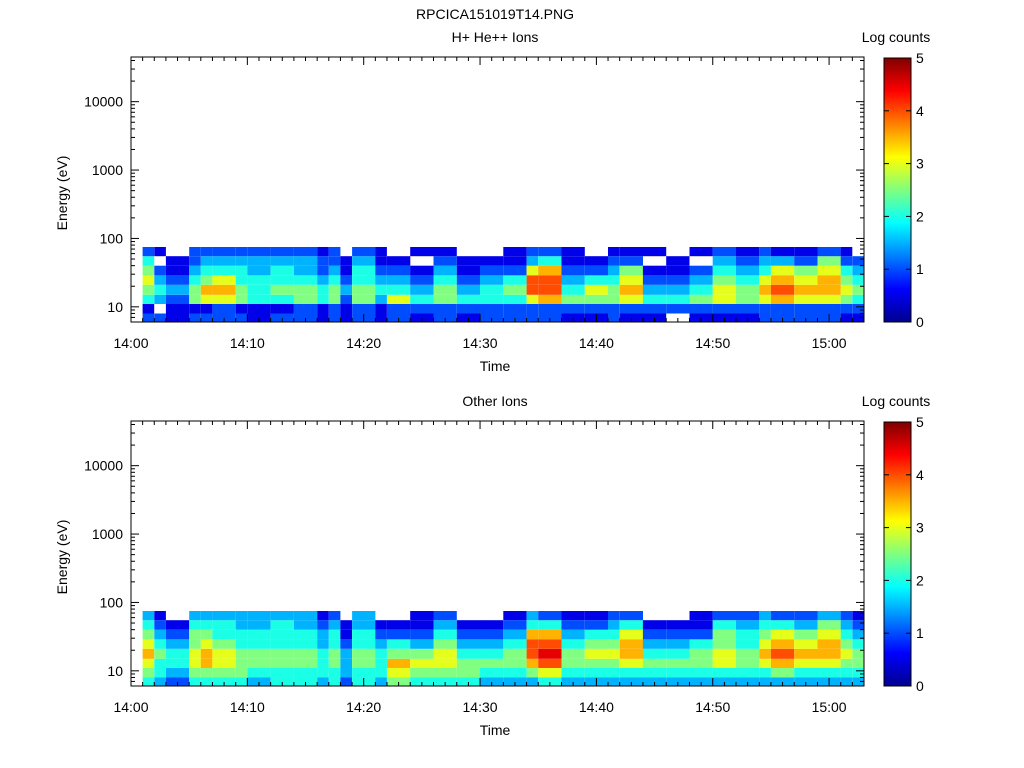 Image resolution: width=1024 pixels, height=768 pixels. Describe the element at coordinates (829, 707) in the screenshot. I see `x-tick-label: 15:00` at that location.